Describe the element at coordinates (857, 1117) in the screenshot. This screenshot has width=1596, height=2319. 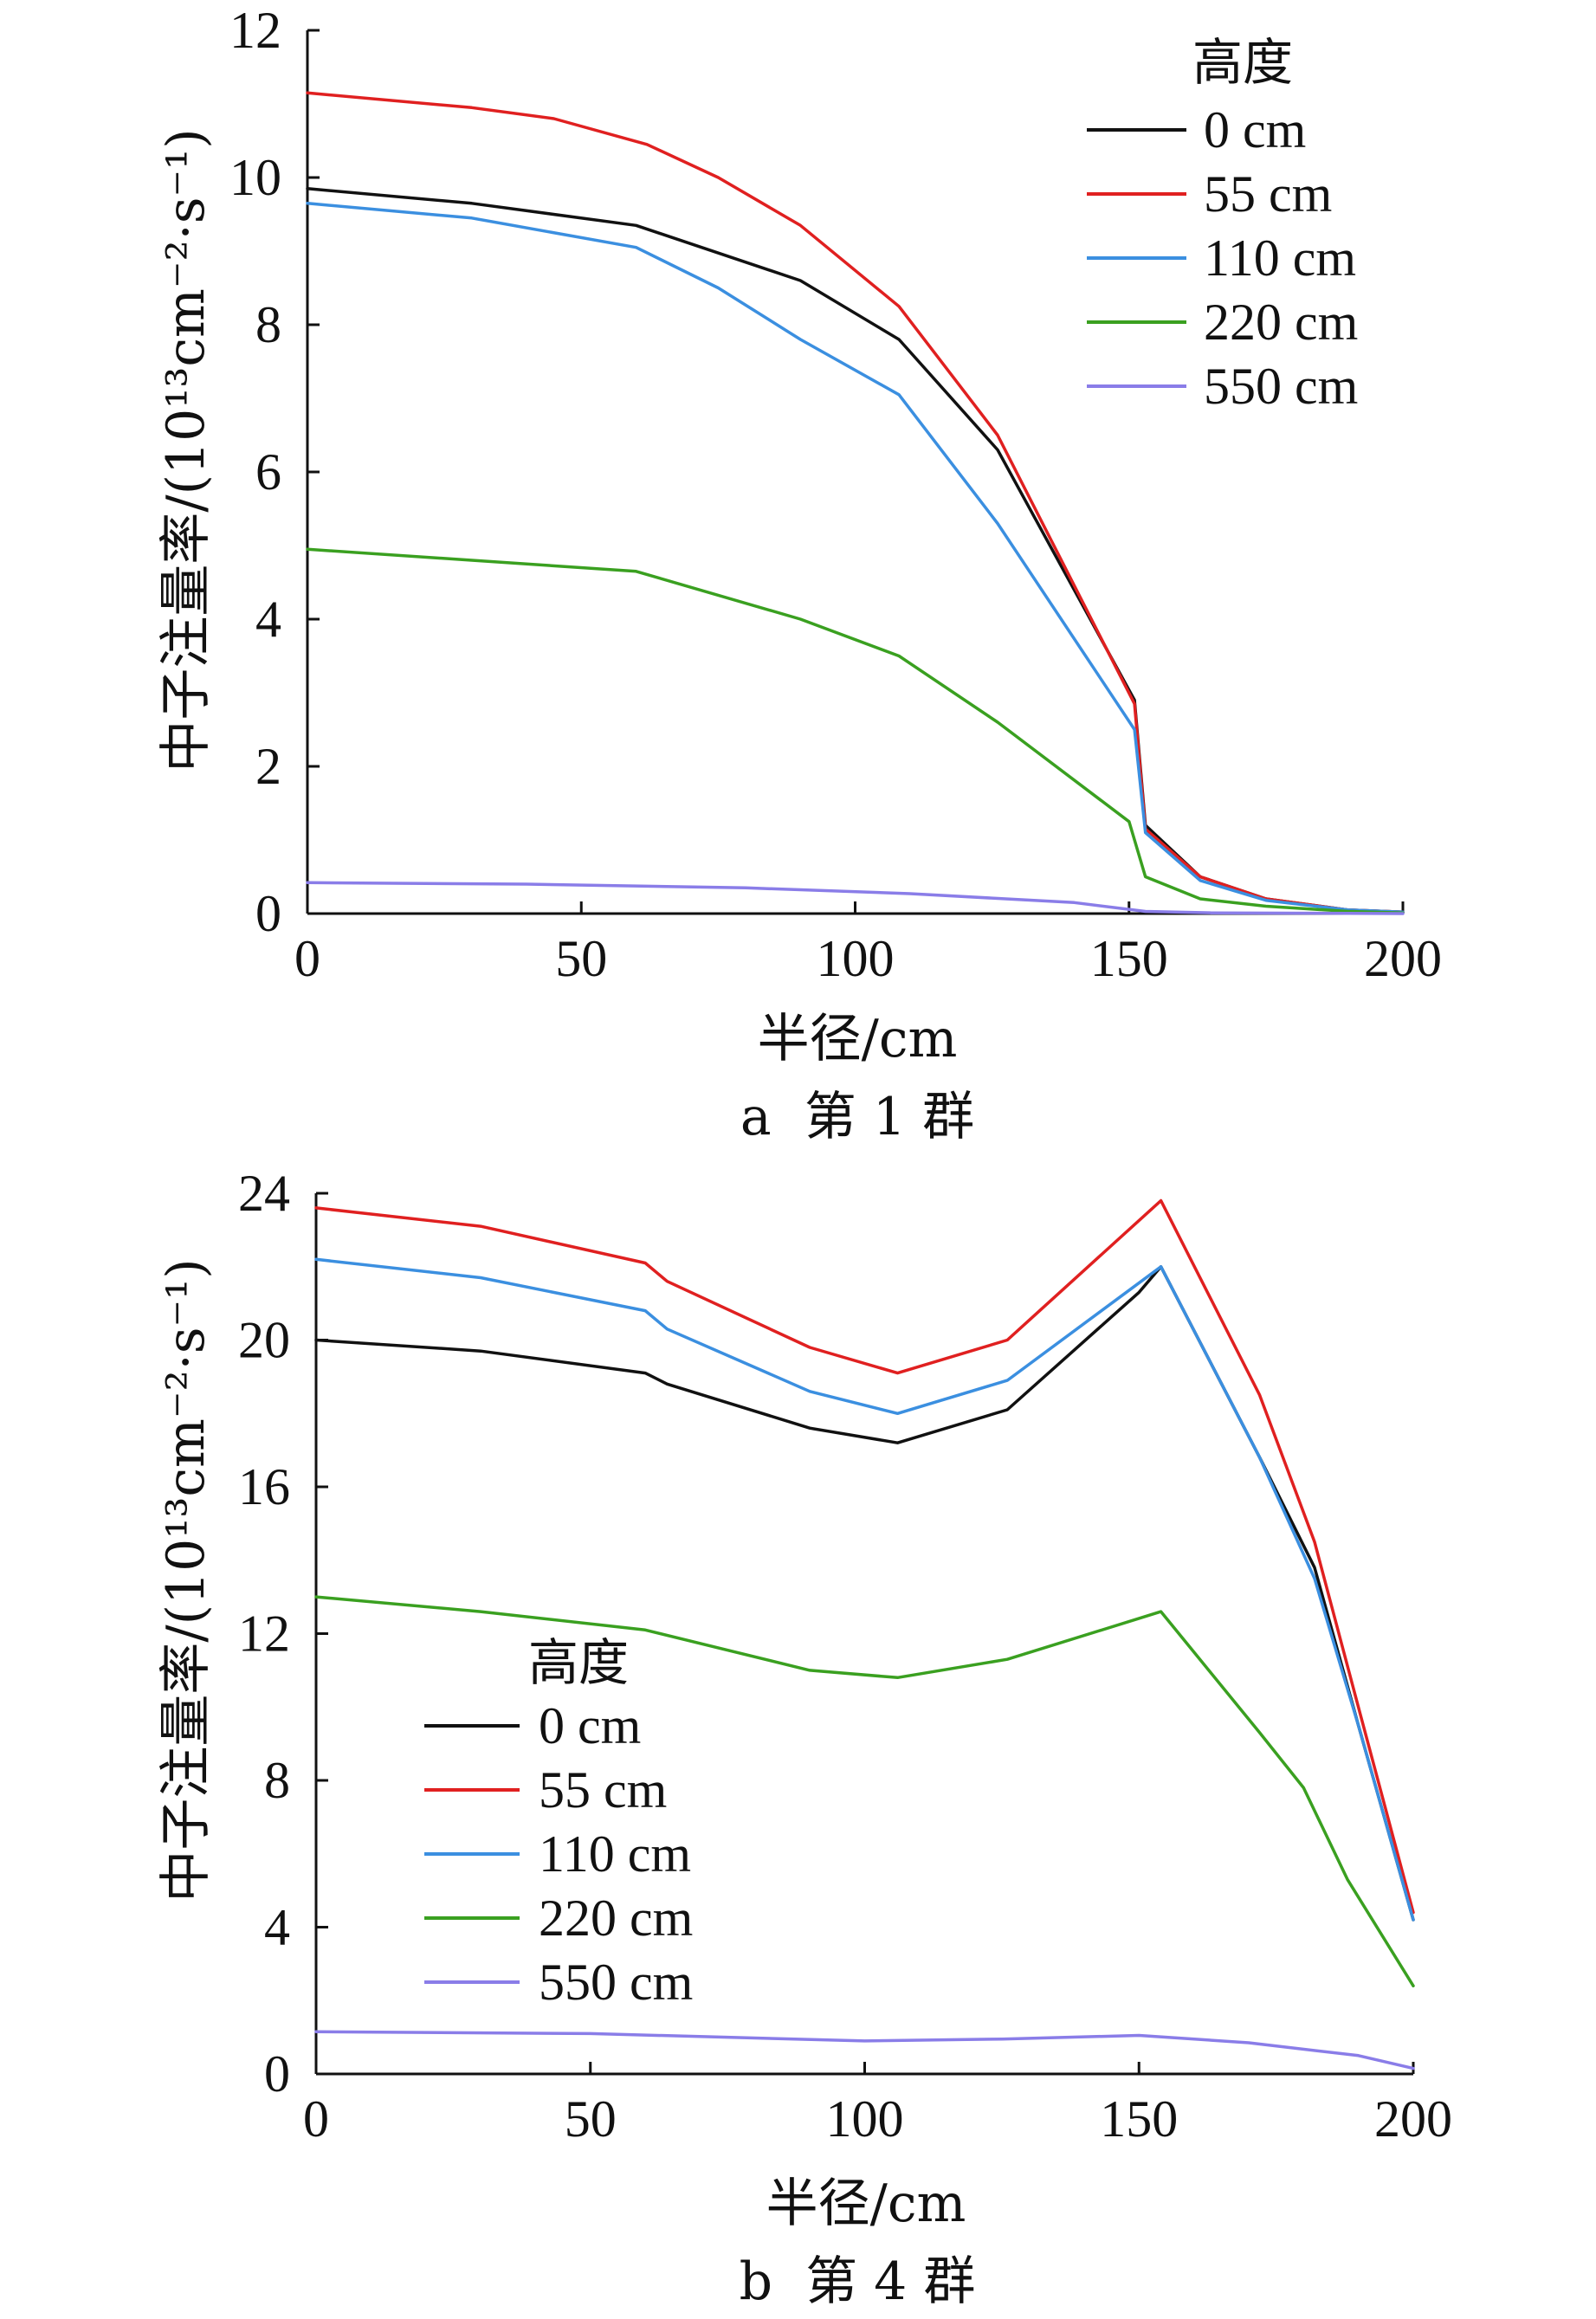
I see `panel-caption: a 第 1 群` at that location.